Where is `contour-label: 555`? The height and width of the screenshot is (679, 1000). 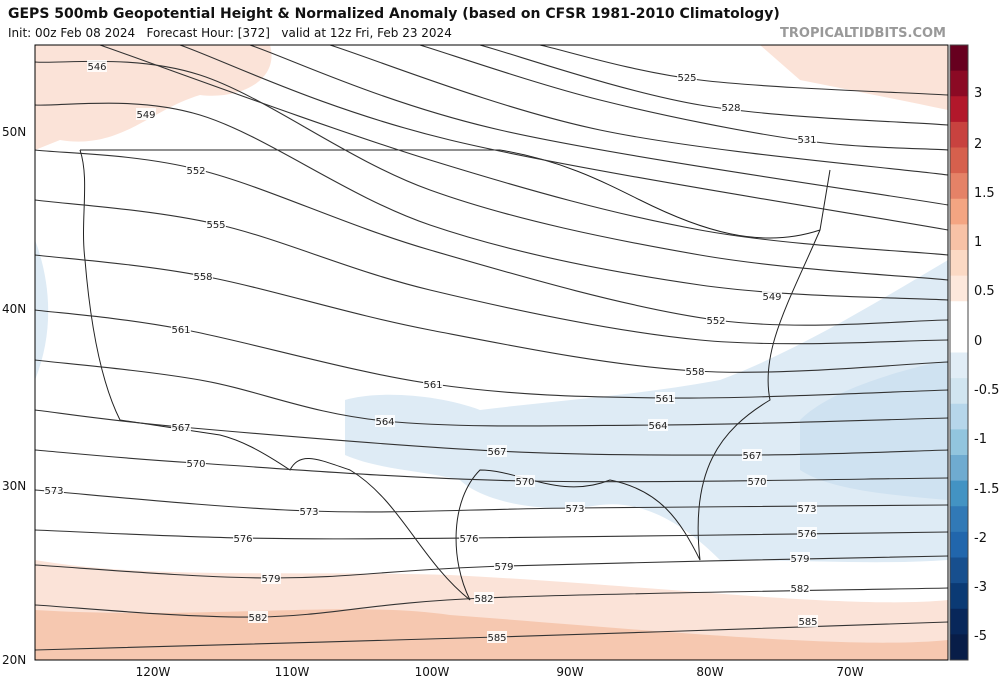
contour-label: 555 is located at coordinates (215, 225).